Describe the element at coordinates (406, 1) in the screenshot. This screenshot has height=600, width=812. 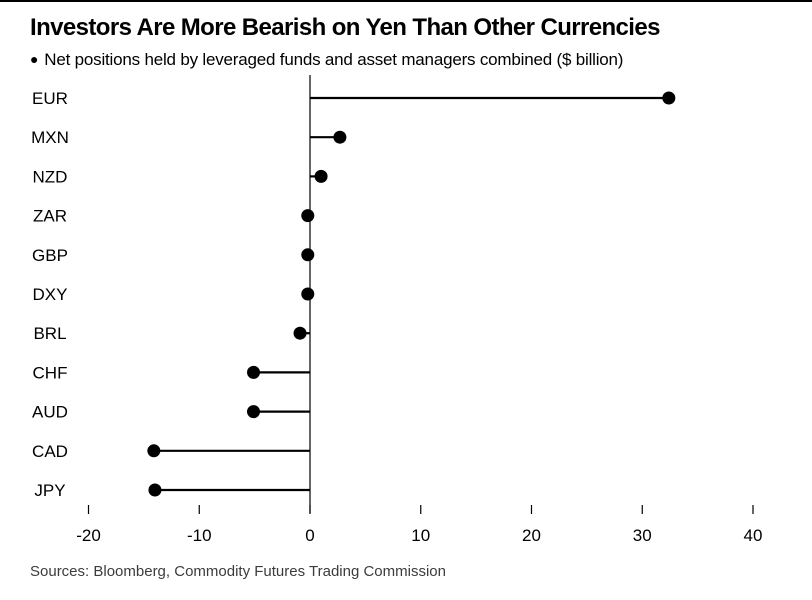
I see `top-rule` at that location.